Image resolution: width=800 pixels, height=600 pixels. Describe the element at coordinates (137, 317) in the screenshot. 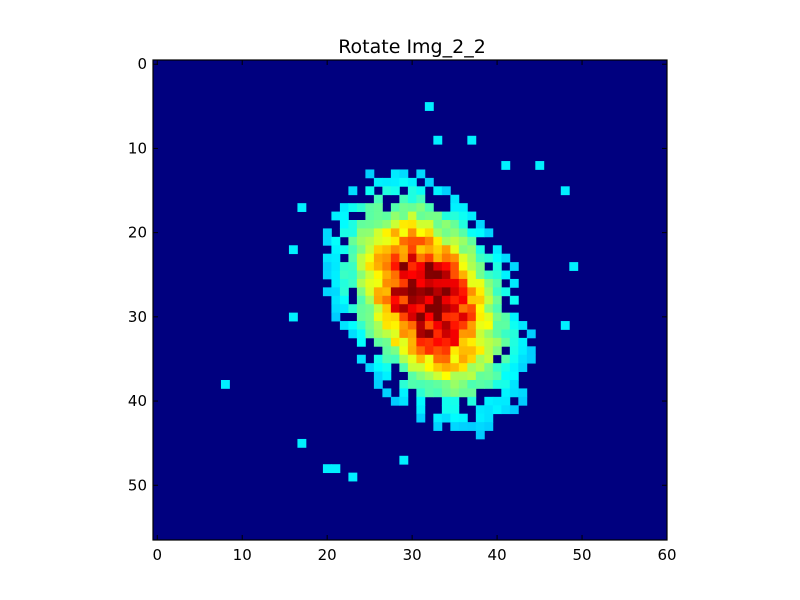

I see `y-tick-label: 30` at that location.